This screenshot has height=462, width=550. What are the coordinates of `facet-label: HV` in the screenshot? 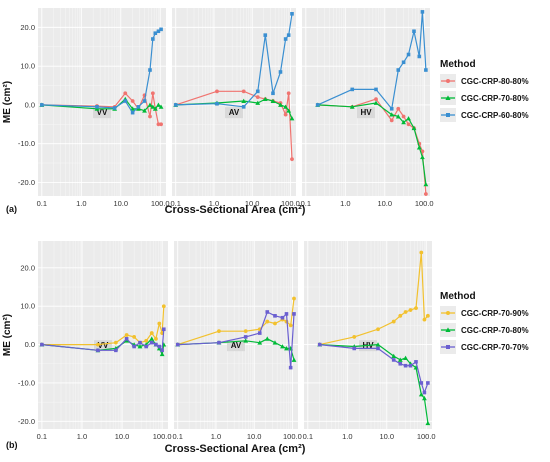 It's located at (366, 112).